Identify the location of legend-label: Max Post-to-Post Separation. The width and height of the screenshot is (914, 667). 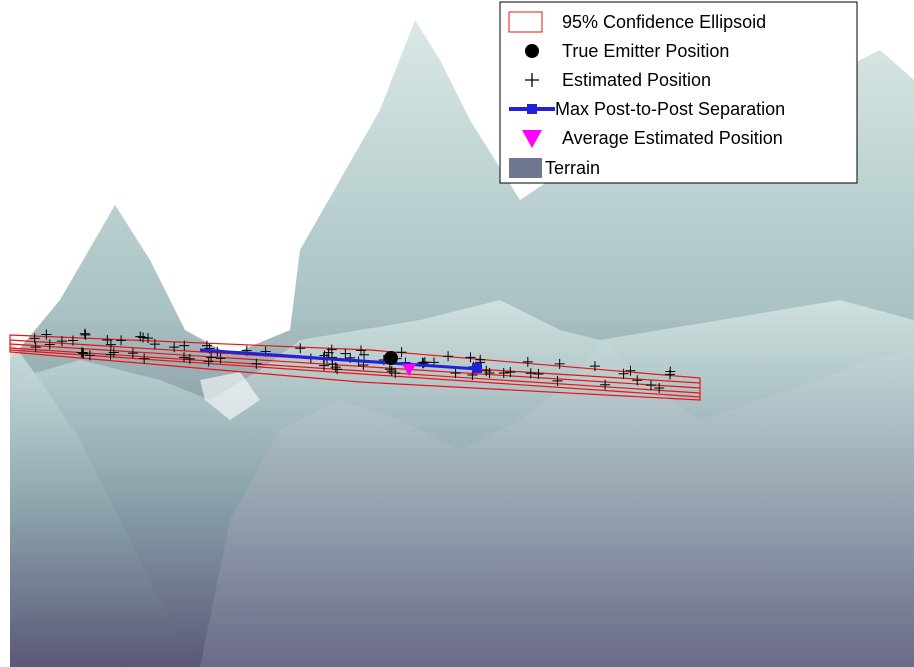
(670, 109).